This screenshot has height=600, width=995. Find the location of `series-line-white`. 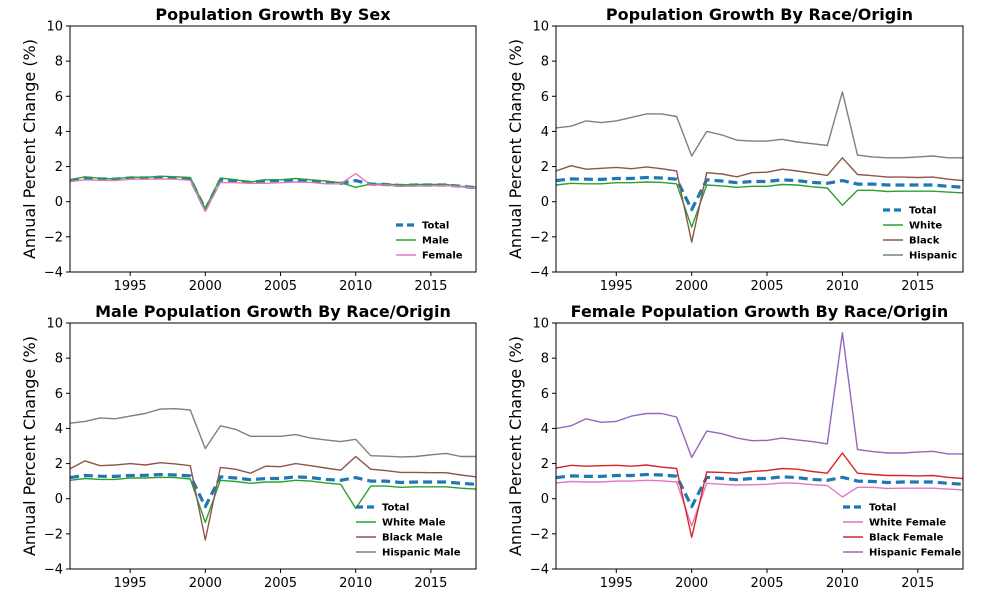

series-line-white is located at coordinates (759, 204).